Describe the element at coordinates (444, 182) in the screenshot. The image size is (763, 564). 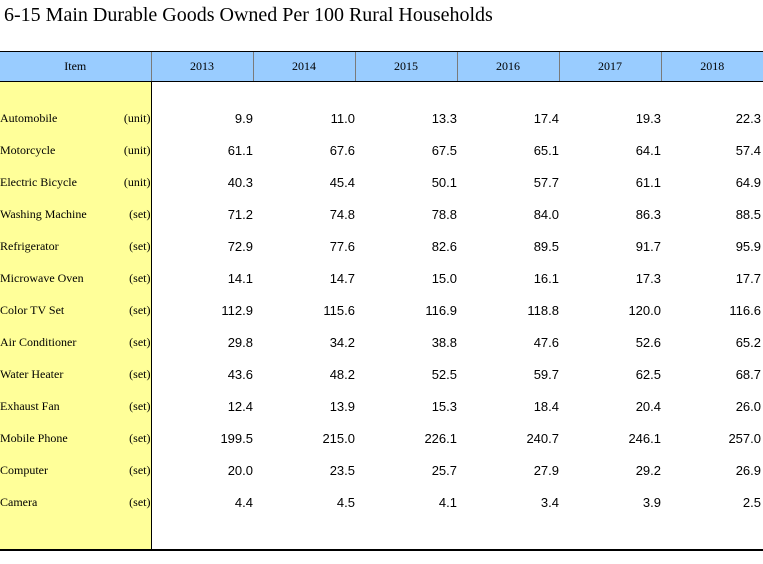
I see `value-cell: 50.1` at that location.